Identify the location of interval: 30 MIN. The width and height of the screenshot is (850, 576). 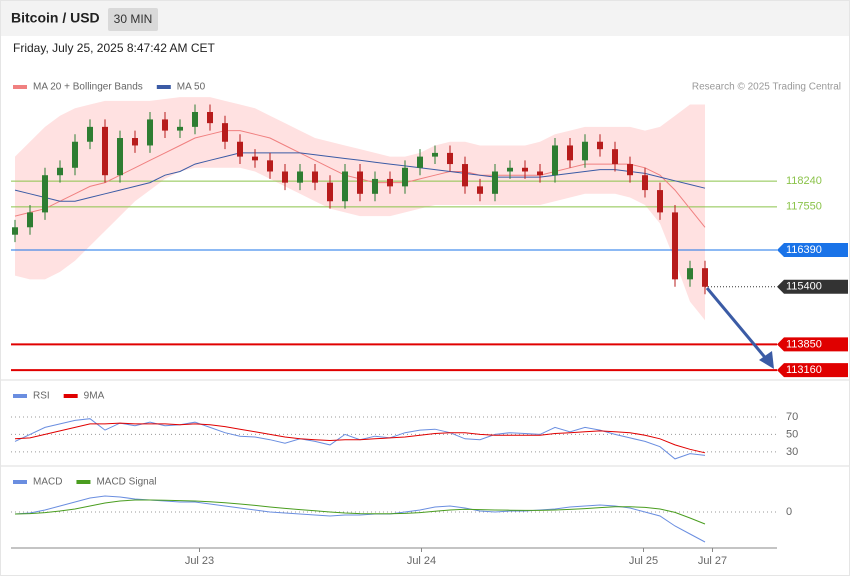
(133, 19).